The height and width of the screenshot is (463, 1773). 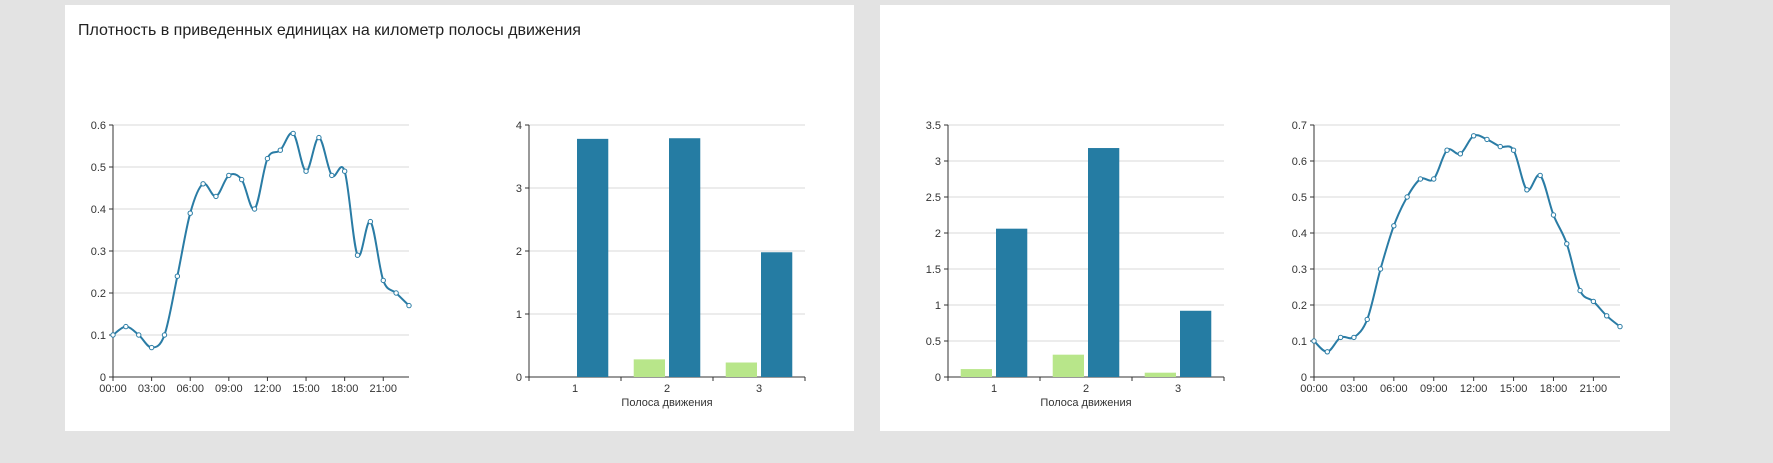 I want to click on x-axis-title: Полоса движения, so click(x=1085, y=403).